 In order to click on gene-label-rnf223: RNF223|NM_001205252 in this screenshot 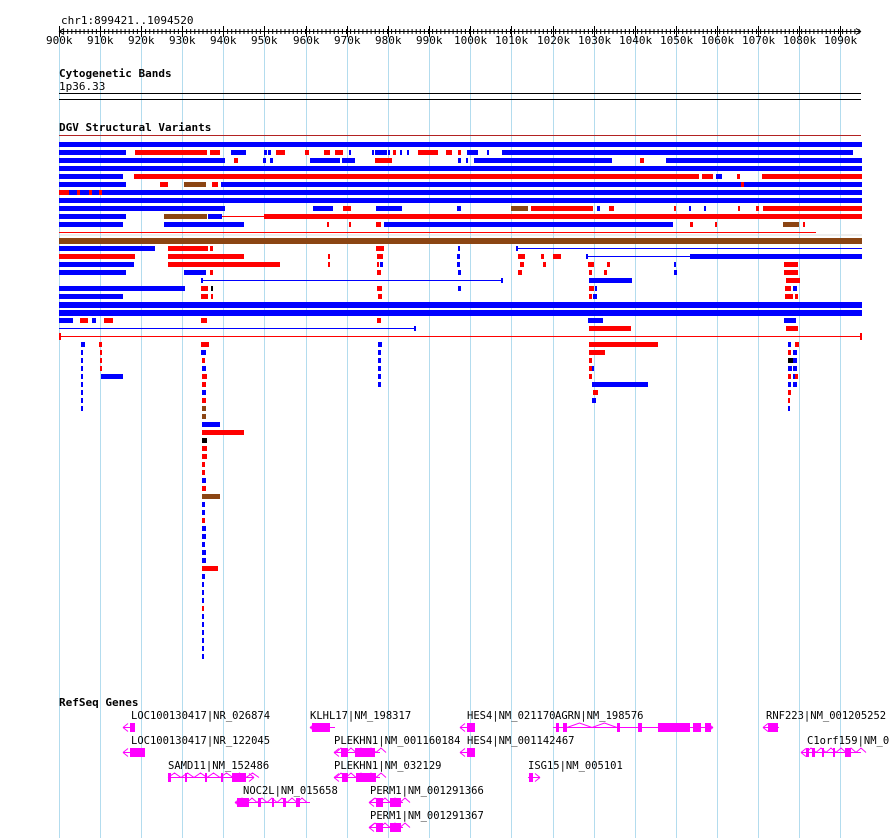, I will do `click(826, 716)`.